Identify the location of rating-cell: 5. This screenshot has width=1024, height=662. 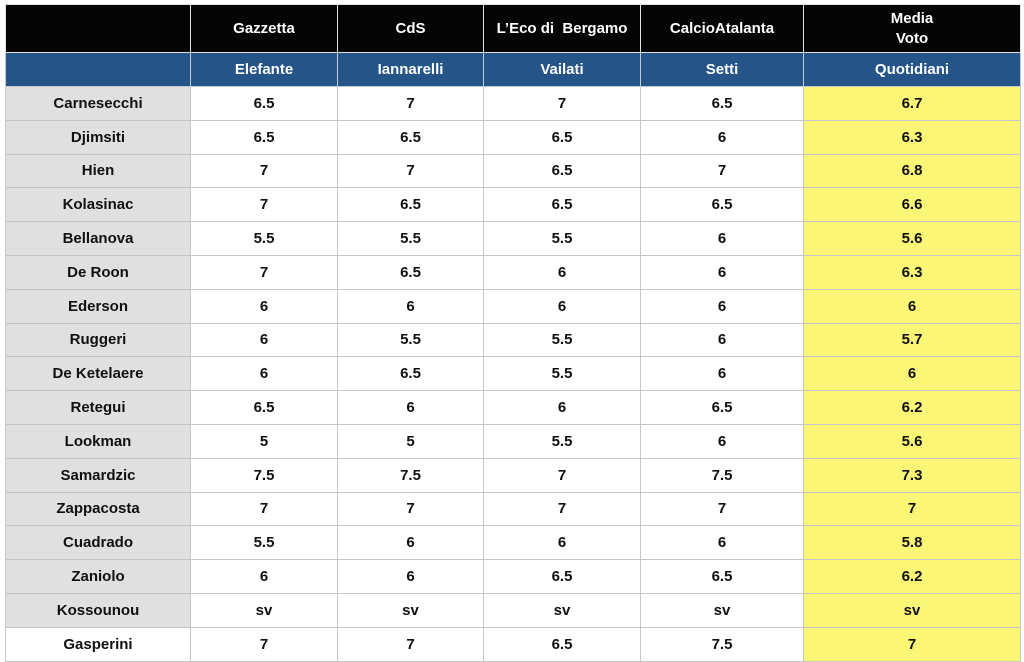
(264, 441).